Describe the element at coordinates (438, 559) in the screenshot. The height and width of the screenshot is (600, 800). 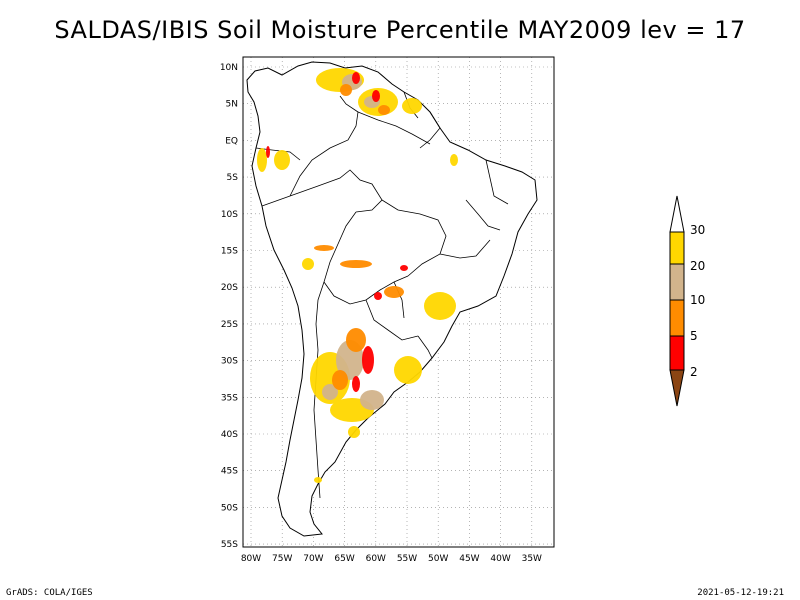
I see `lon-tick-label: 50W` at that location.